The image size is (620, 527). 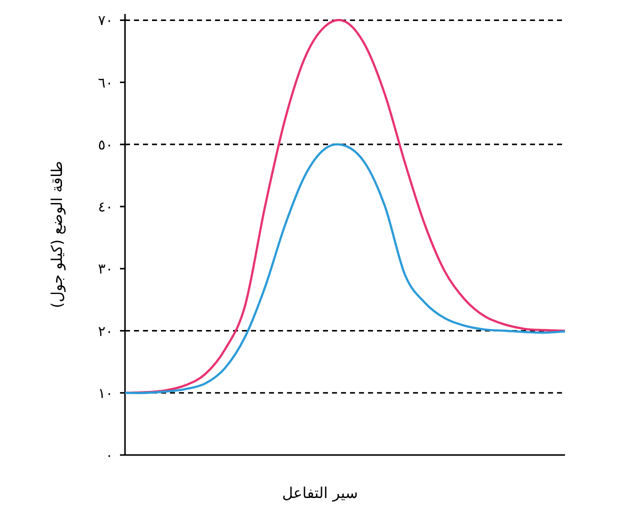 I want to click on y-tick-label: ٢٠, so click(x=105, y=332).